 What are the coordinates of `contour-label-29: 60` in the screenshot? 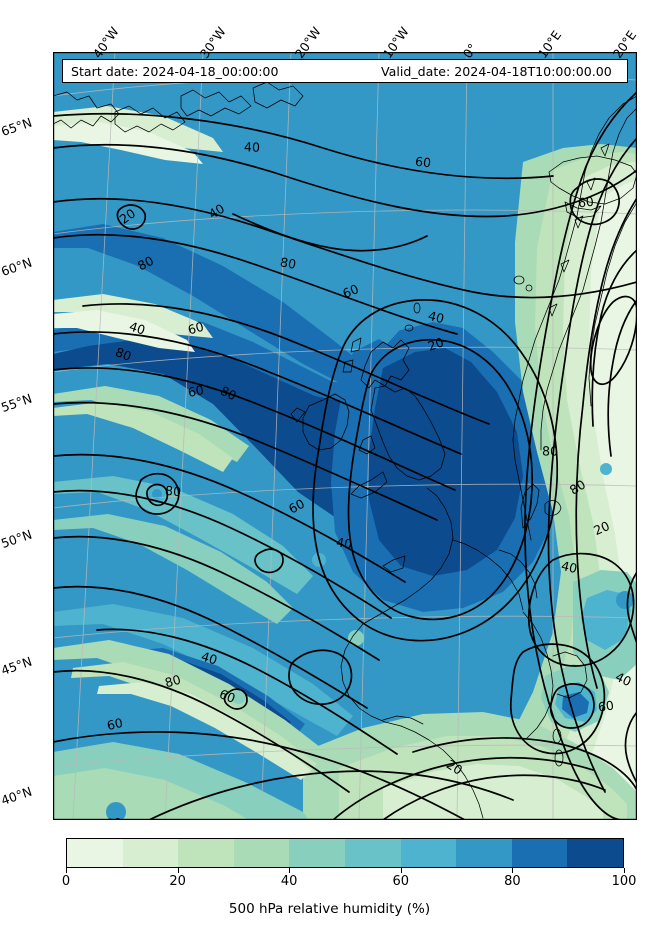 It's located at (114, 724).